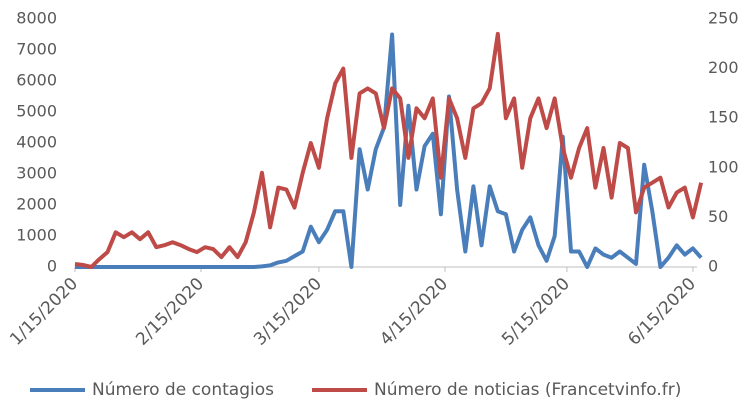 This screenshot has height=404, width=749. Describe the element at coordinates (414, 312) in the screenshot. I see `x-tick-label: 4/15/2020` at that location.